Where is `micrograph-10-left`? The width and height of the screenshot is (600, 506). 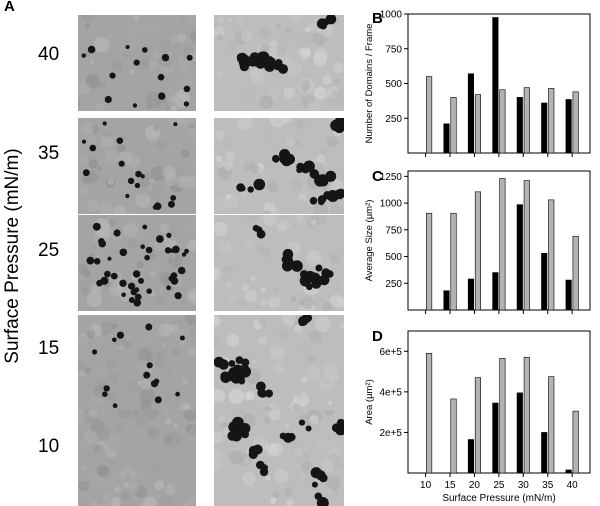
micrograph-10-left is located at coordinates (137, 458).